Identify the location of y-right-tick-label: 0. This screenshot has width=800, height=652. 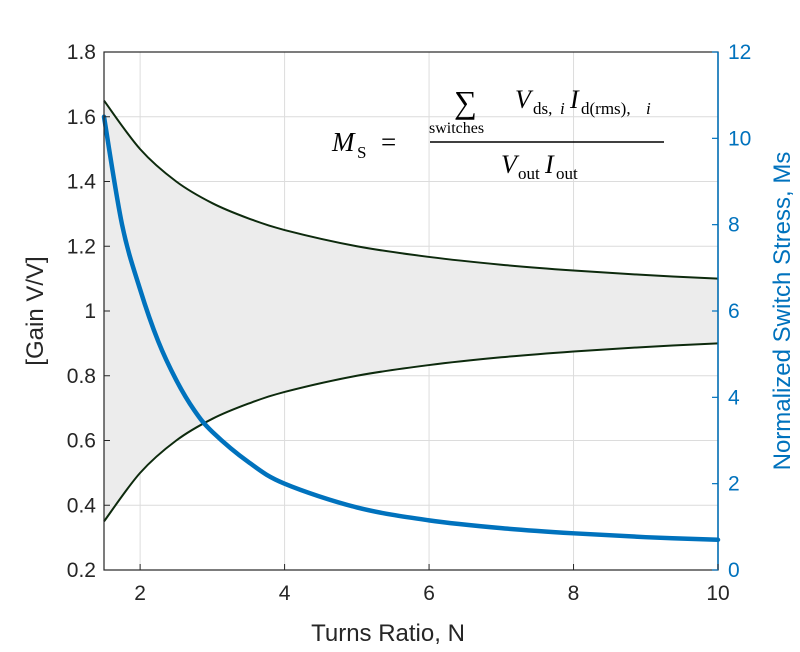
(734, 570).